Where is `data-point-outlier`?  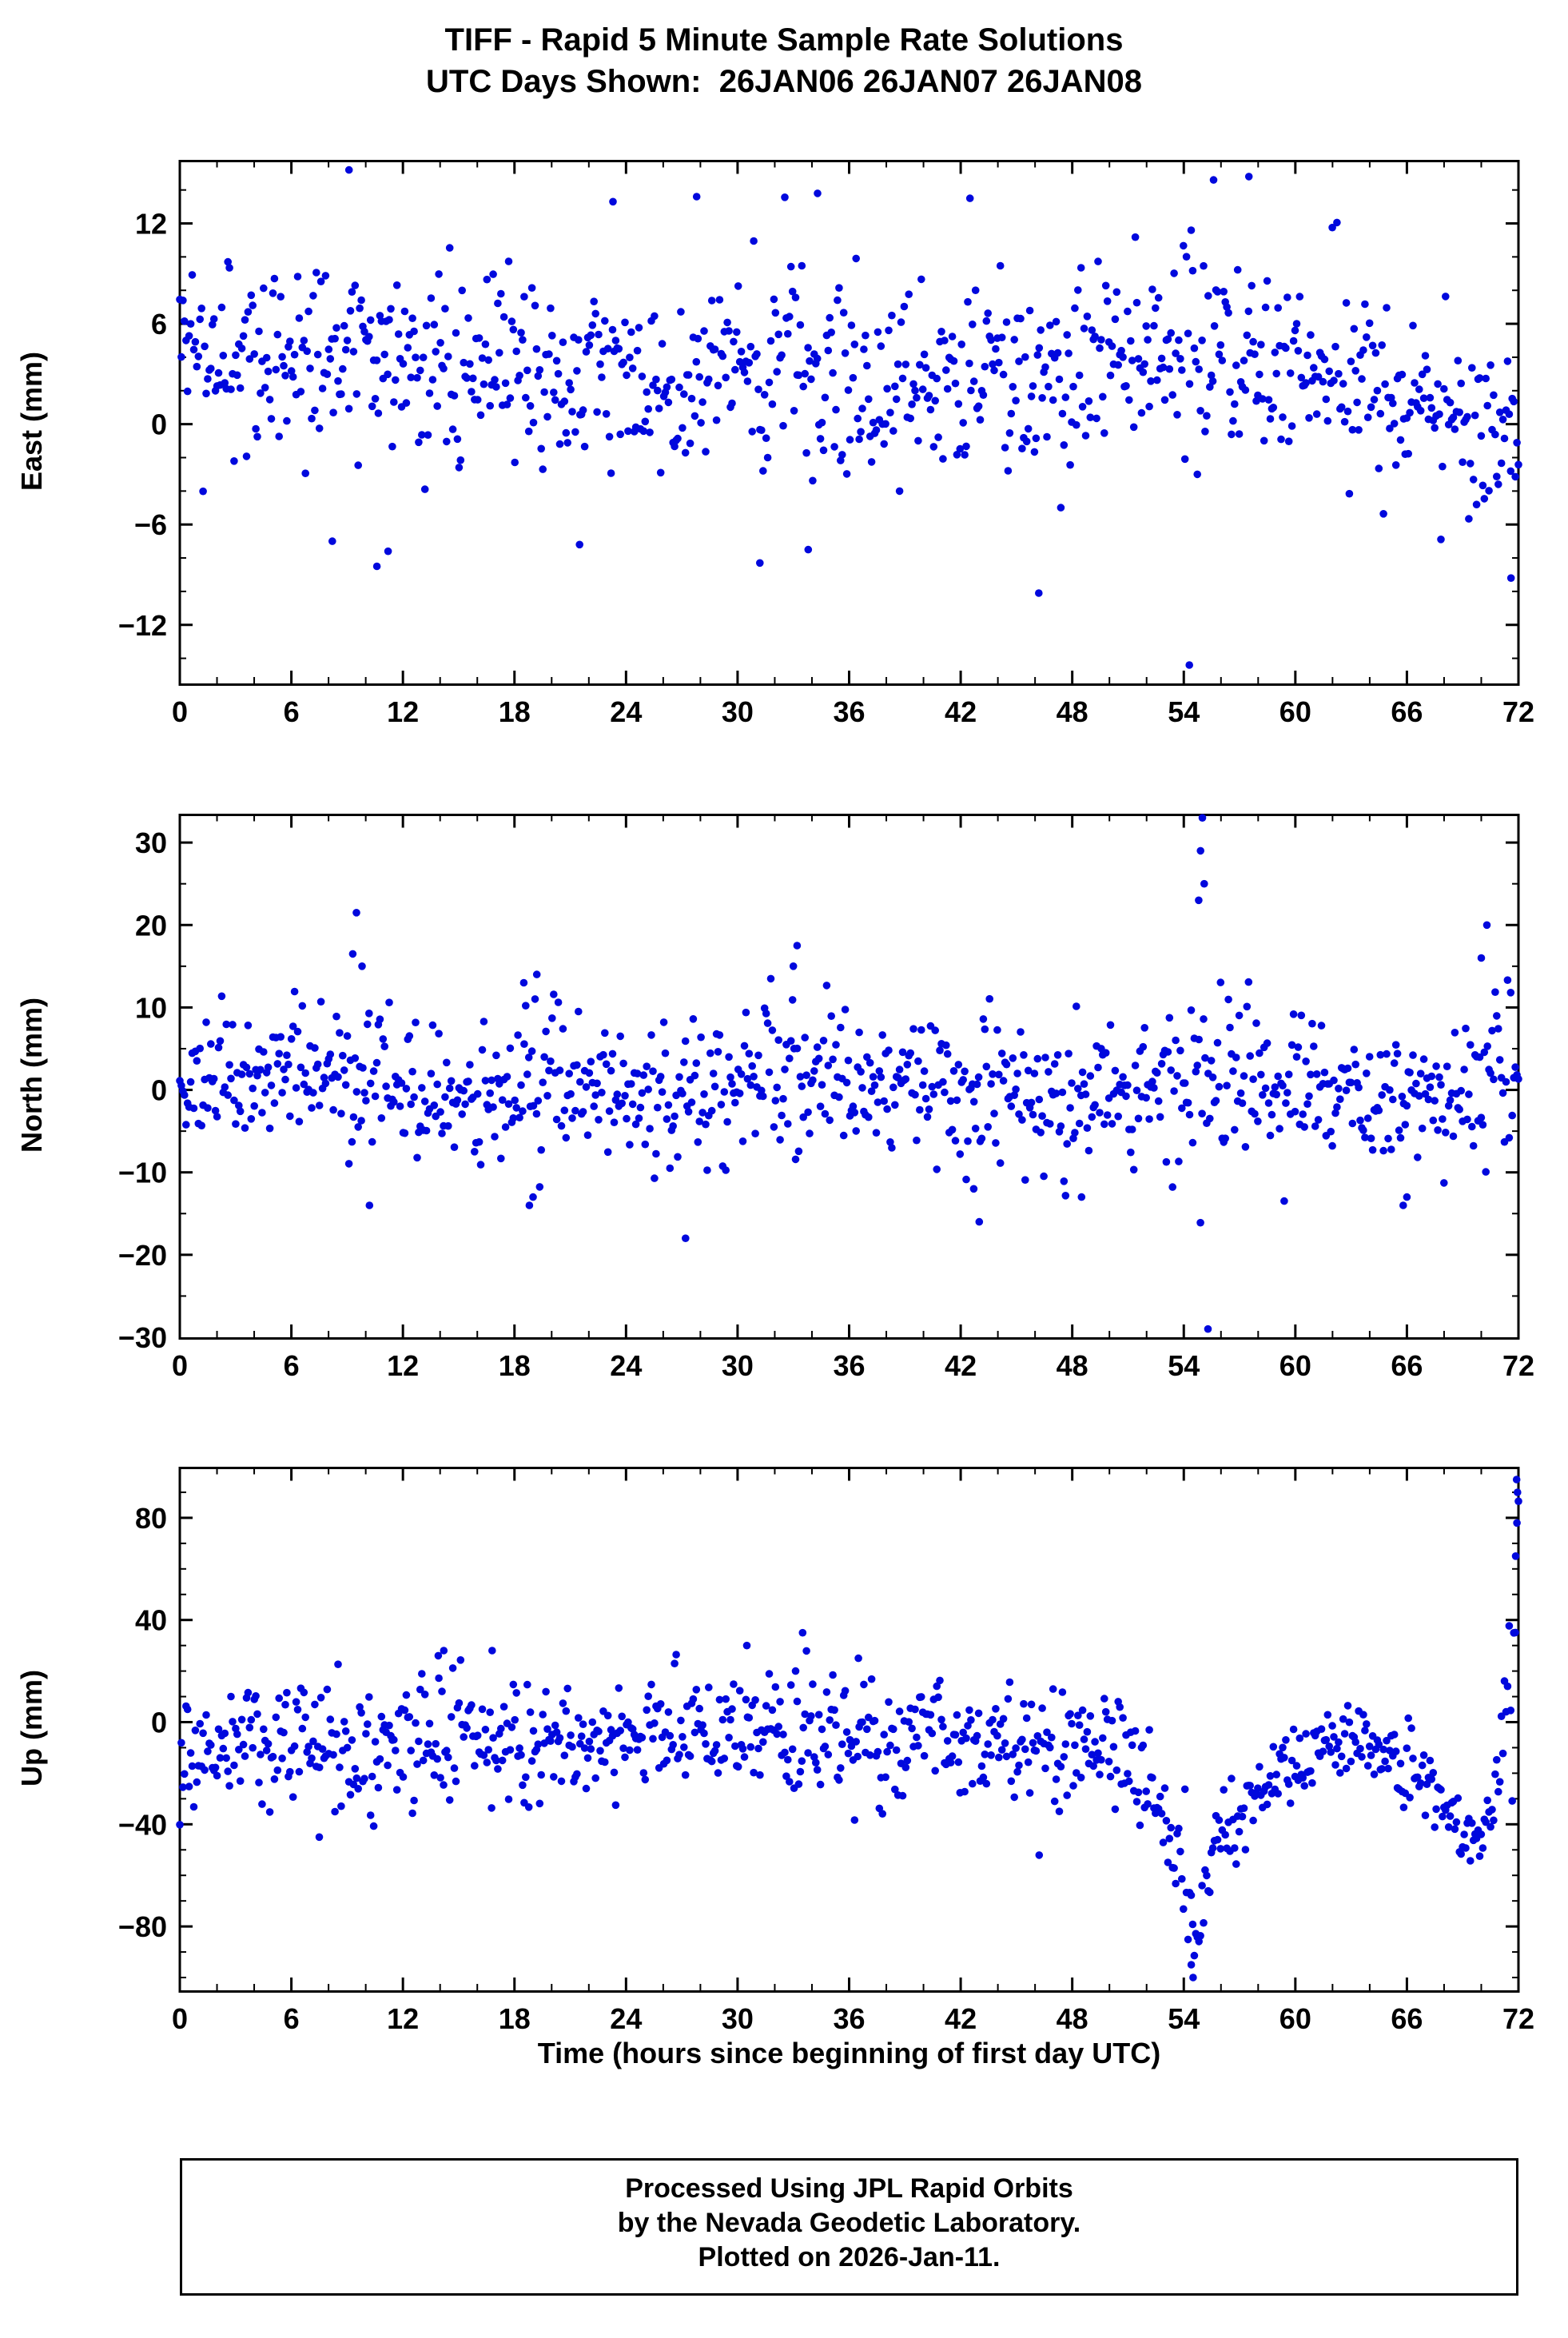
data-point-outlier is located at coordinates (529, 1205).